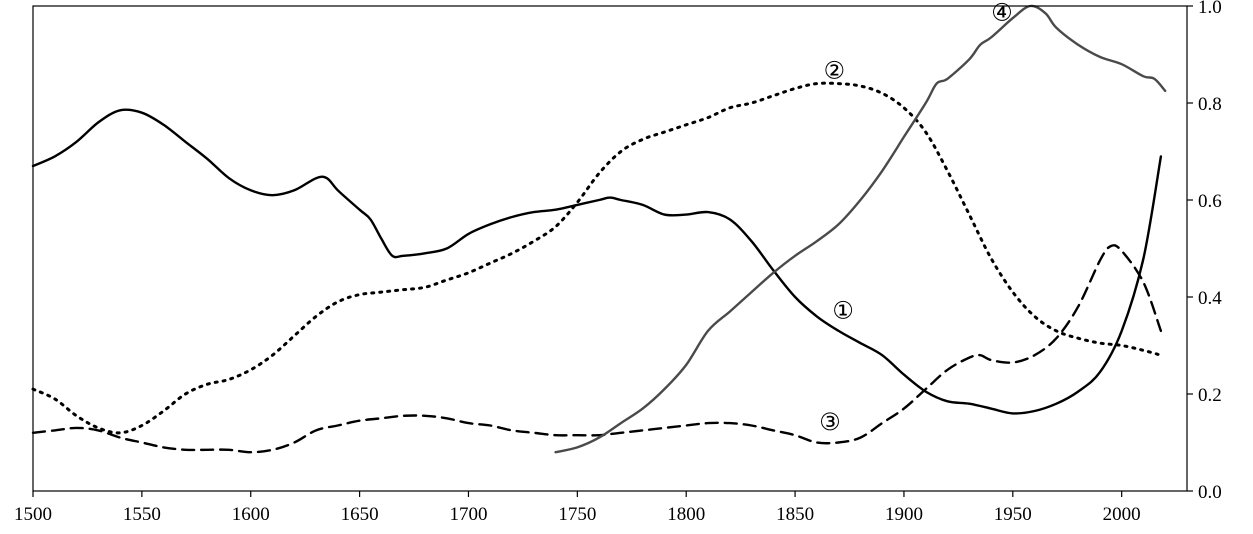  Describe the element at coordinates (843, 311) in the screenshot. I see `series-label-1: ①` at that location.